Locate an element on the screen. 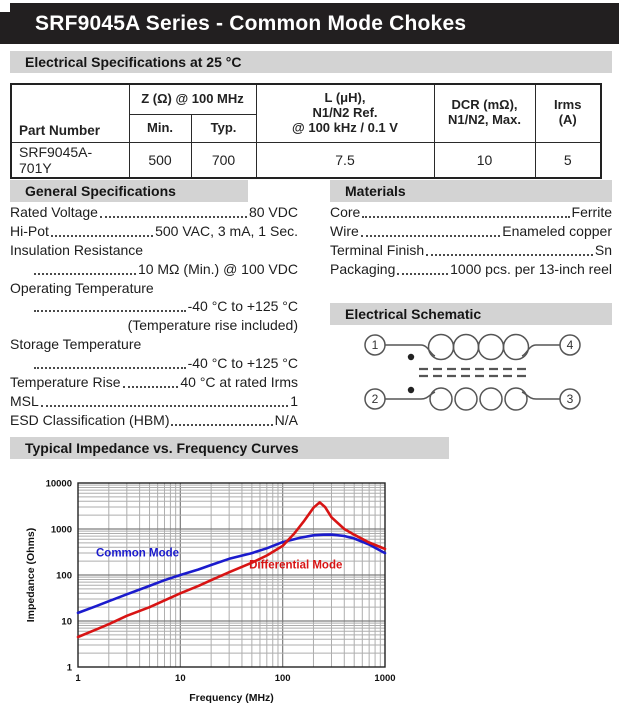  material-spec-value: Ferrite is located at coordinates (591, 212).